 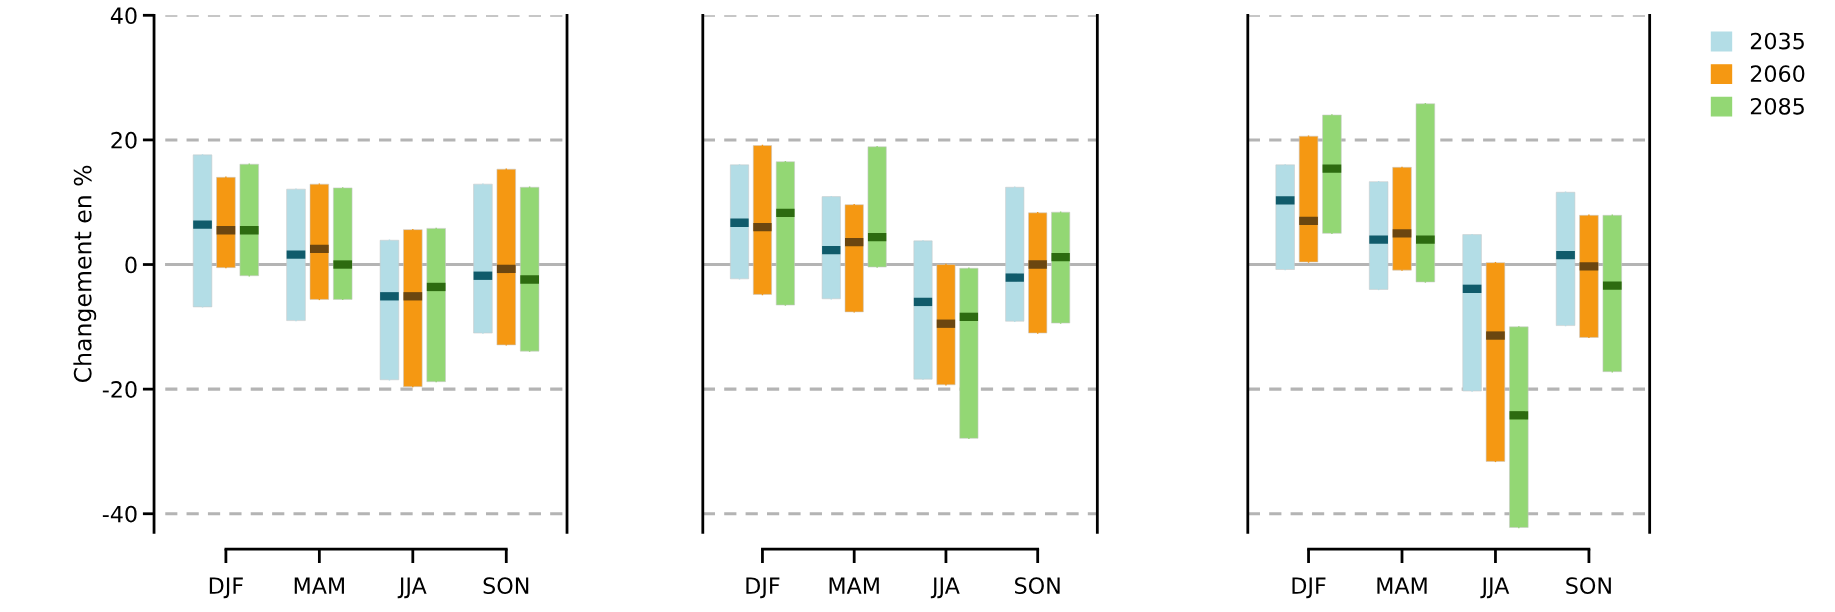 What do you see at coordinates (119, 514) in the screenshot?
I see `y-tick-label: -40` at bounding box center [119, 514].